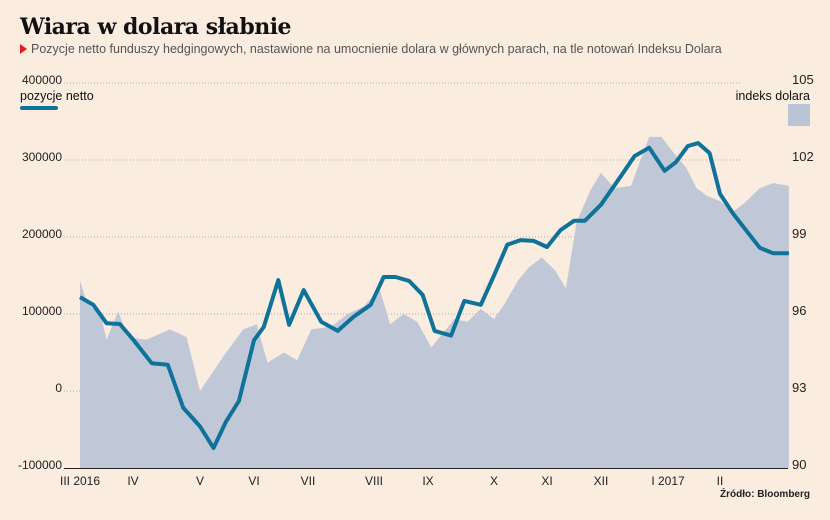  I want to click on right-axis-tick-label: 105, so click(803, 79).